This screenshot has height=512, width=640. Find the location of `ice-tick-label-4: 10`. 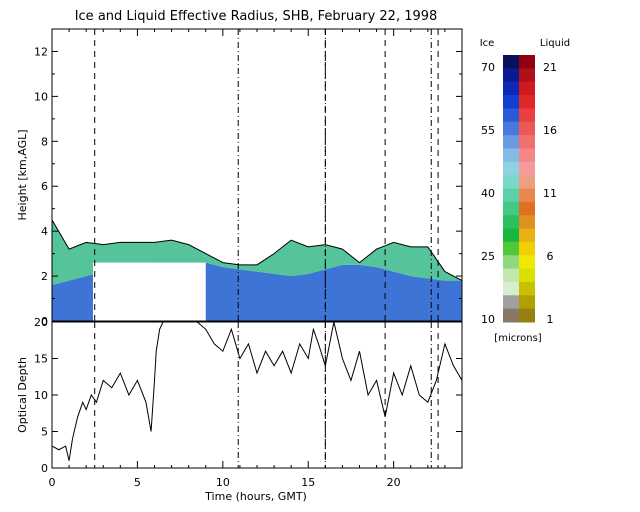

ice-tick-label-4: 10 is located at coordinates (488, 319).